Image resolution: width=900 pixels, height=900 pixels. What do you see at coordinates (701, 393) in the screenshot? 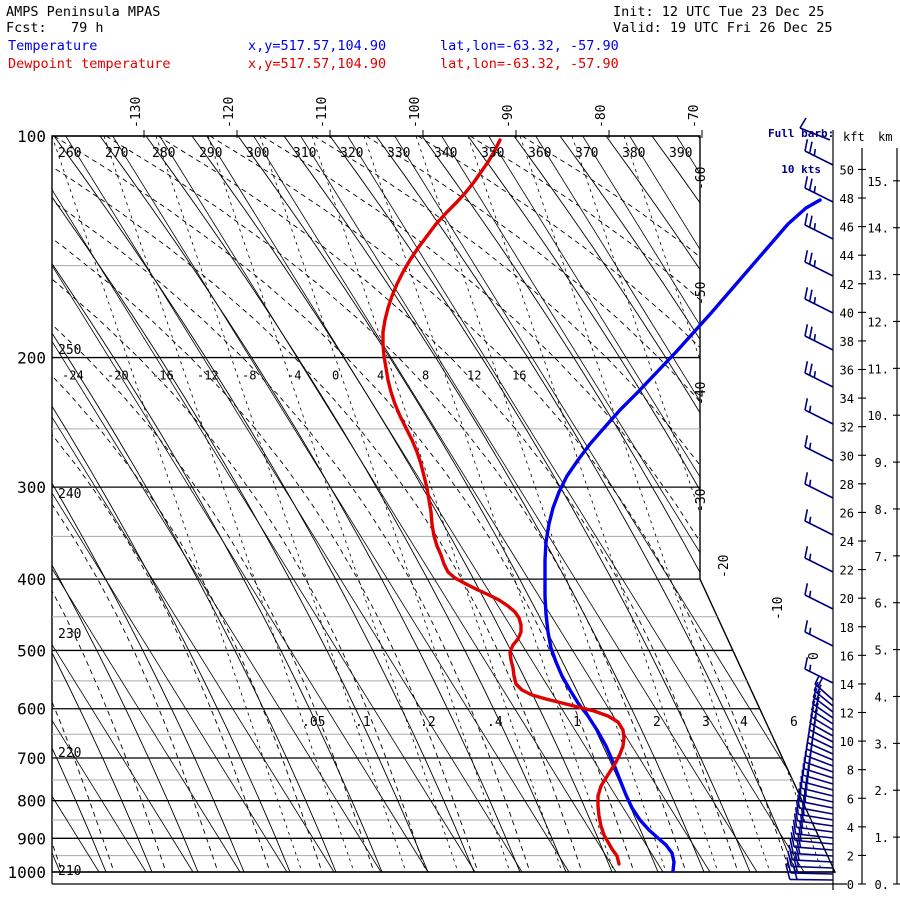
I see `isotherm-right-label-neg40: -40` at bounding box center [701, 393].